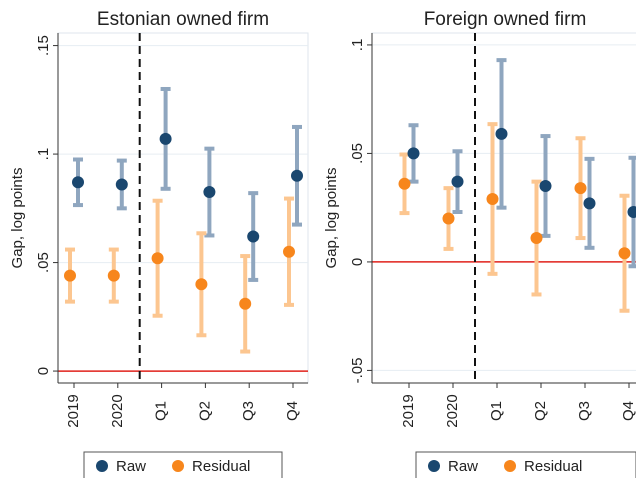  Describe the element at coordinates (183, 19) in the screenshot. I see `chart-title: Estonian owned firm` at that location.